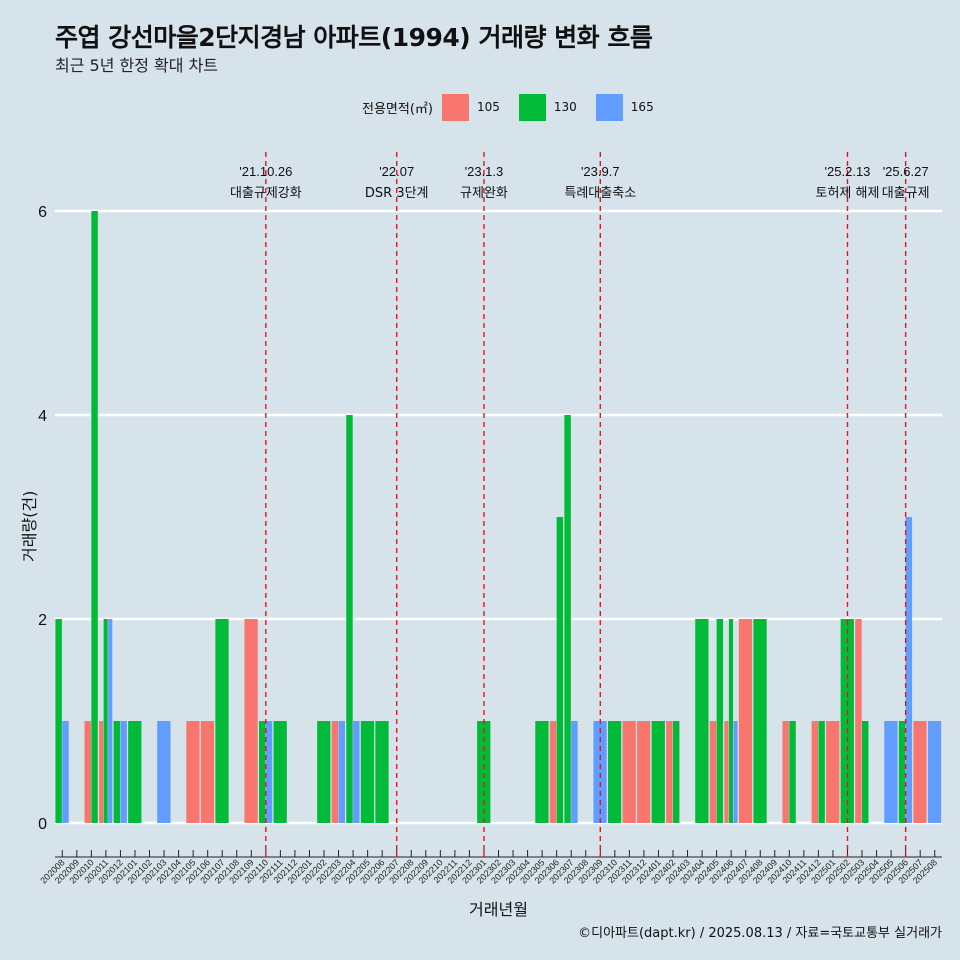 The width and height of the screenshot is (960, 960). What do you see at coordinates (565, 107) in the screenshot?
I see `legend-label-130: 130` at bounding box center [565, 107].